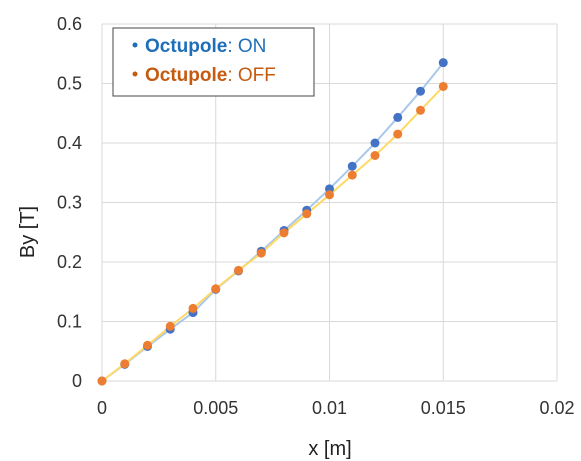 Image resolution: width=581 pixels, height=461 pixels. Describe the element at coordinates (251, 75) in the screenshot. I see `legend-entry-off-rest: : OFF` at that location.